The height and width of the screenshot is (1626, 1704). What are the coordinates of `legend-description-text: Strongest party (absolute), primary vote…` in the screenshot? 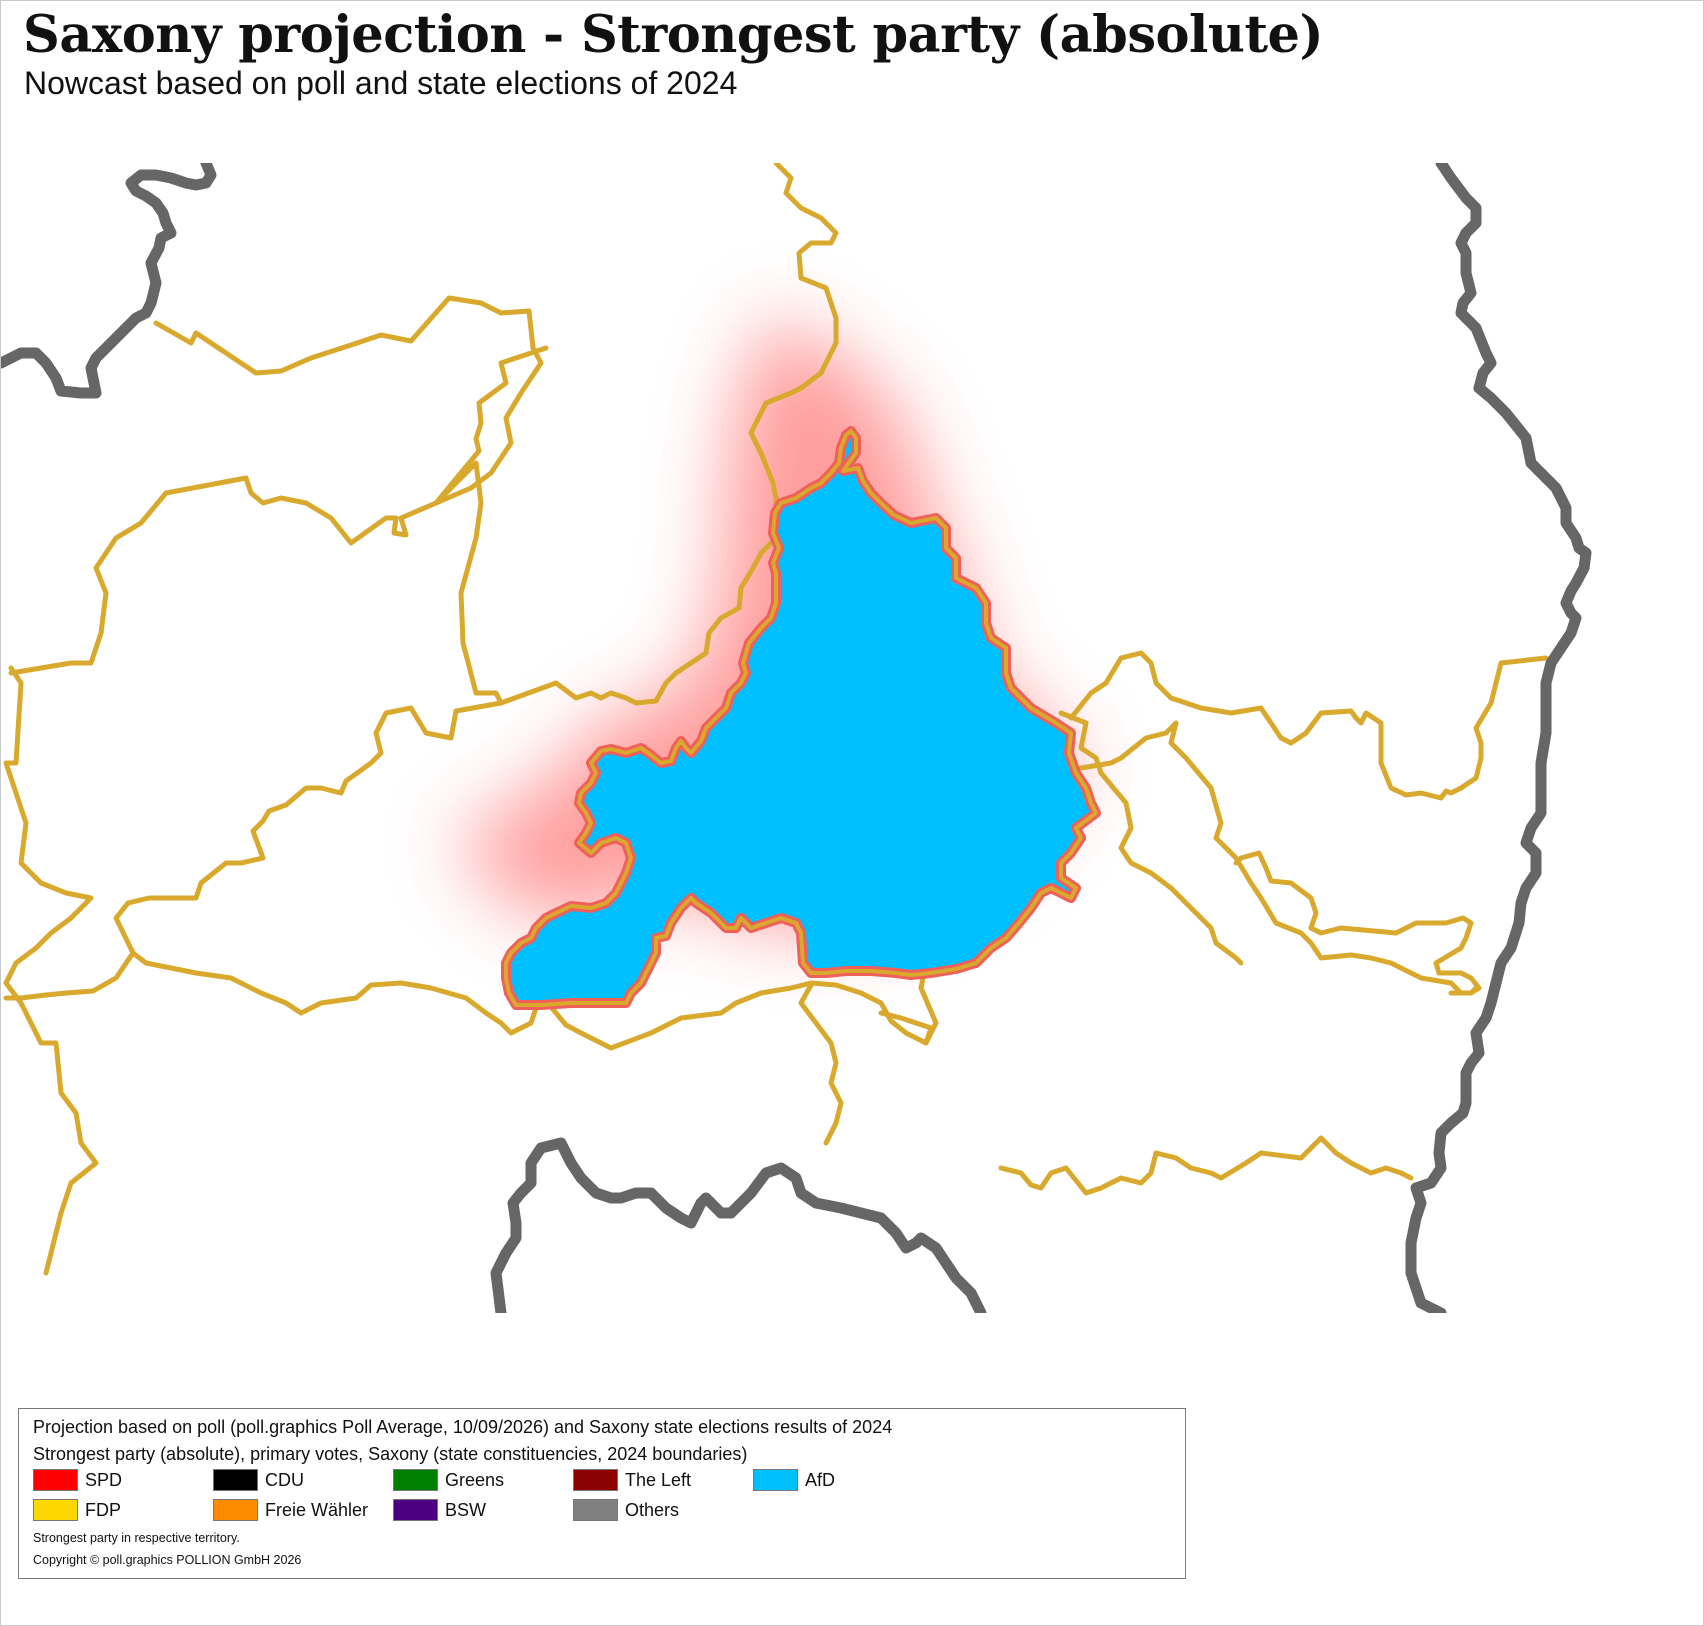 It's located at (390, 1454).